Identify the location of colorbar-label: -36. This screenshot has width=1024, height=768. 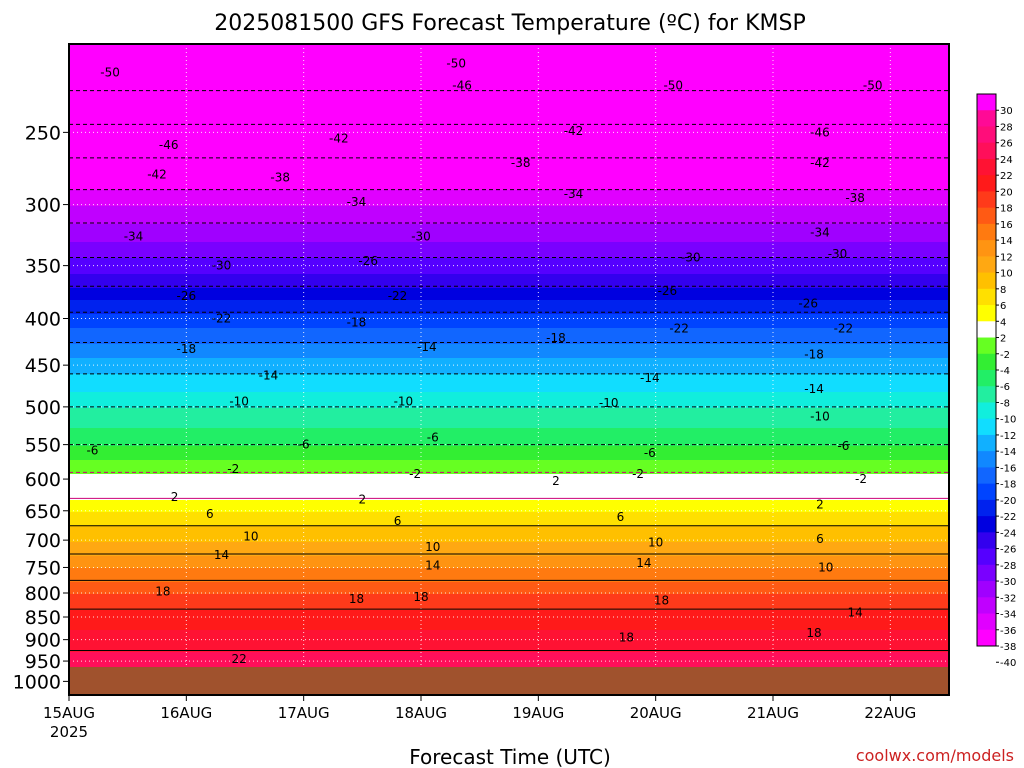
(1008, 631).